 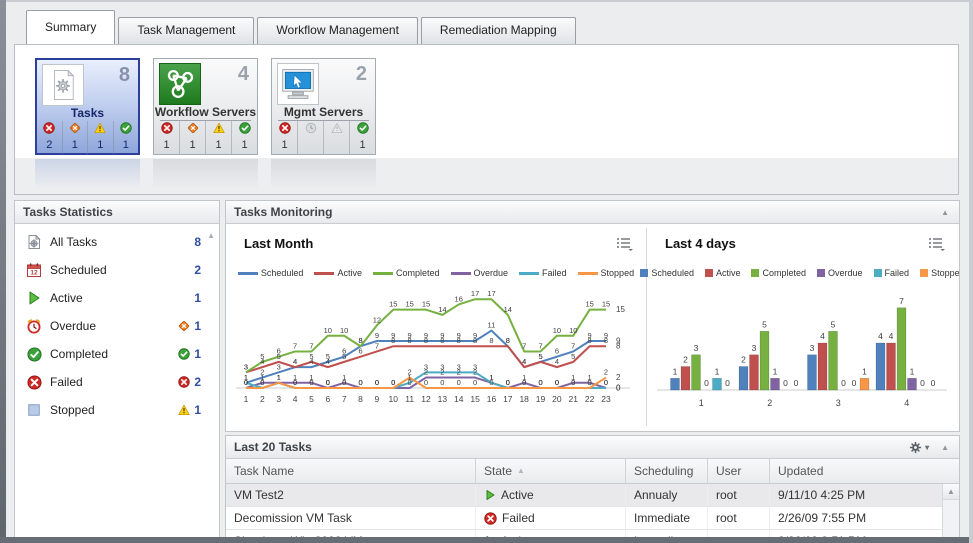 What do you see at coordinates (323, 174) in the screenshot?
I see `card-reflection` at bounding box center [323, 174].